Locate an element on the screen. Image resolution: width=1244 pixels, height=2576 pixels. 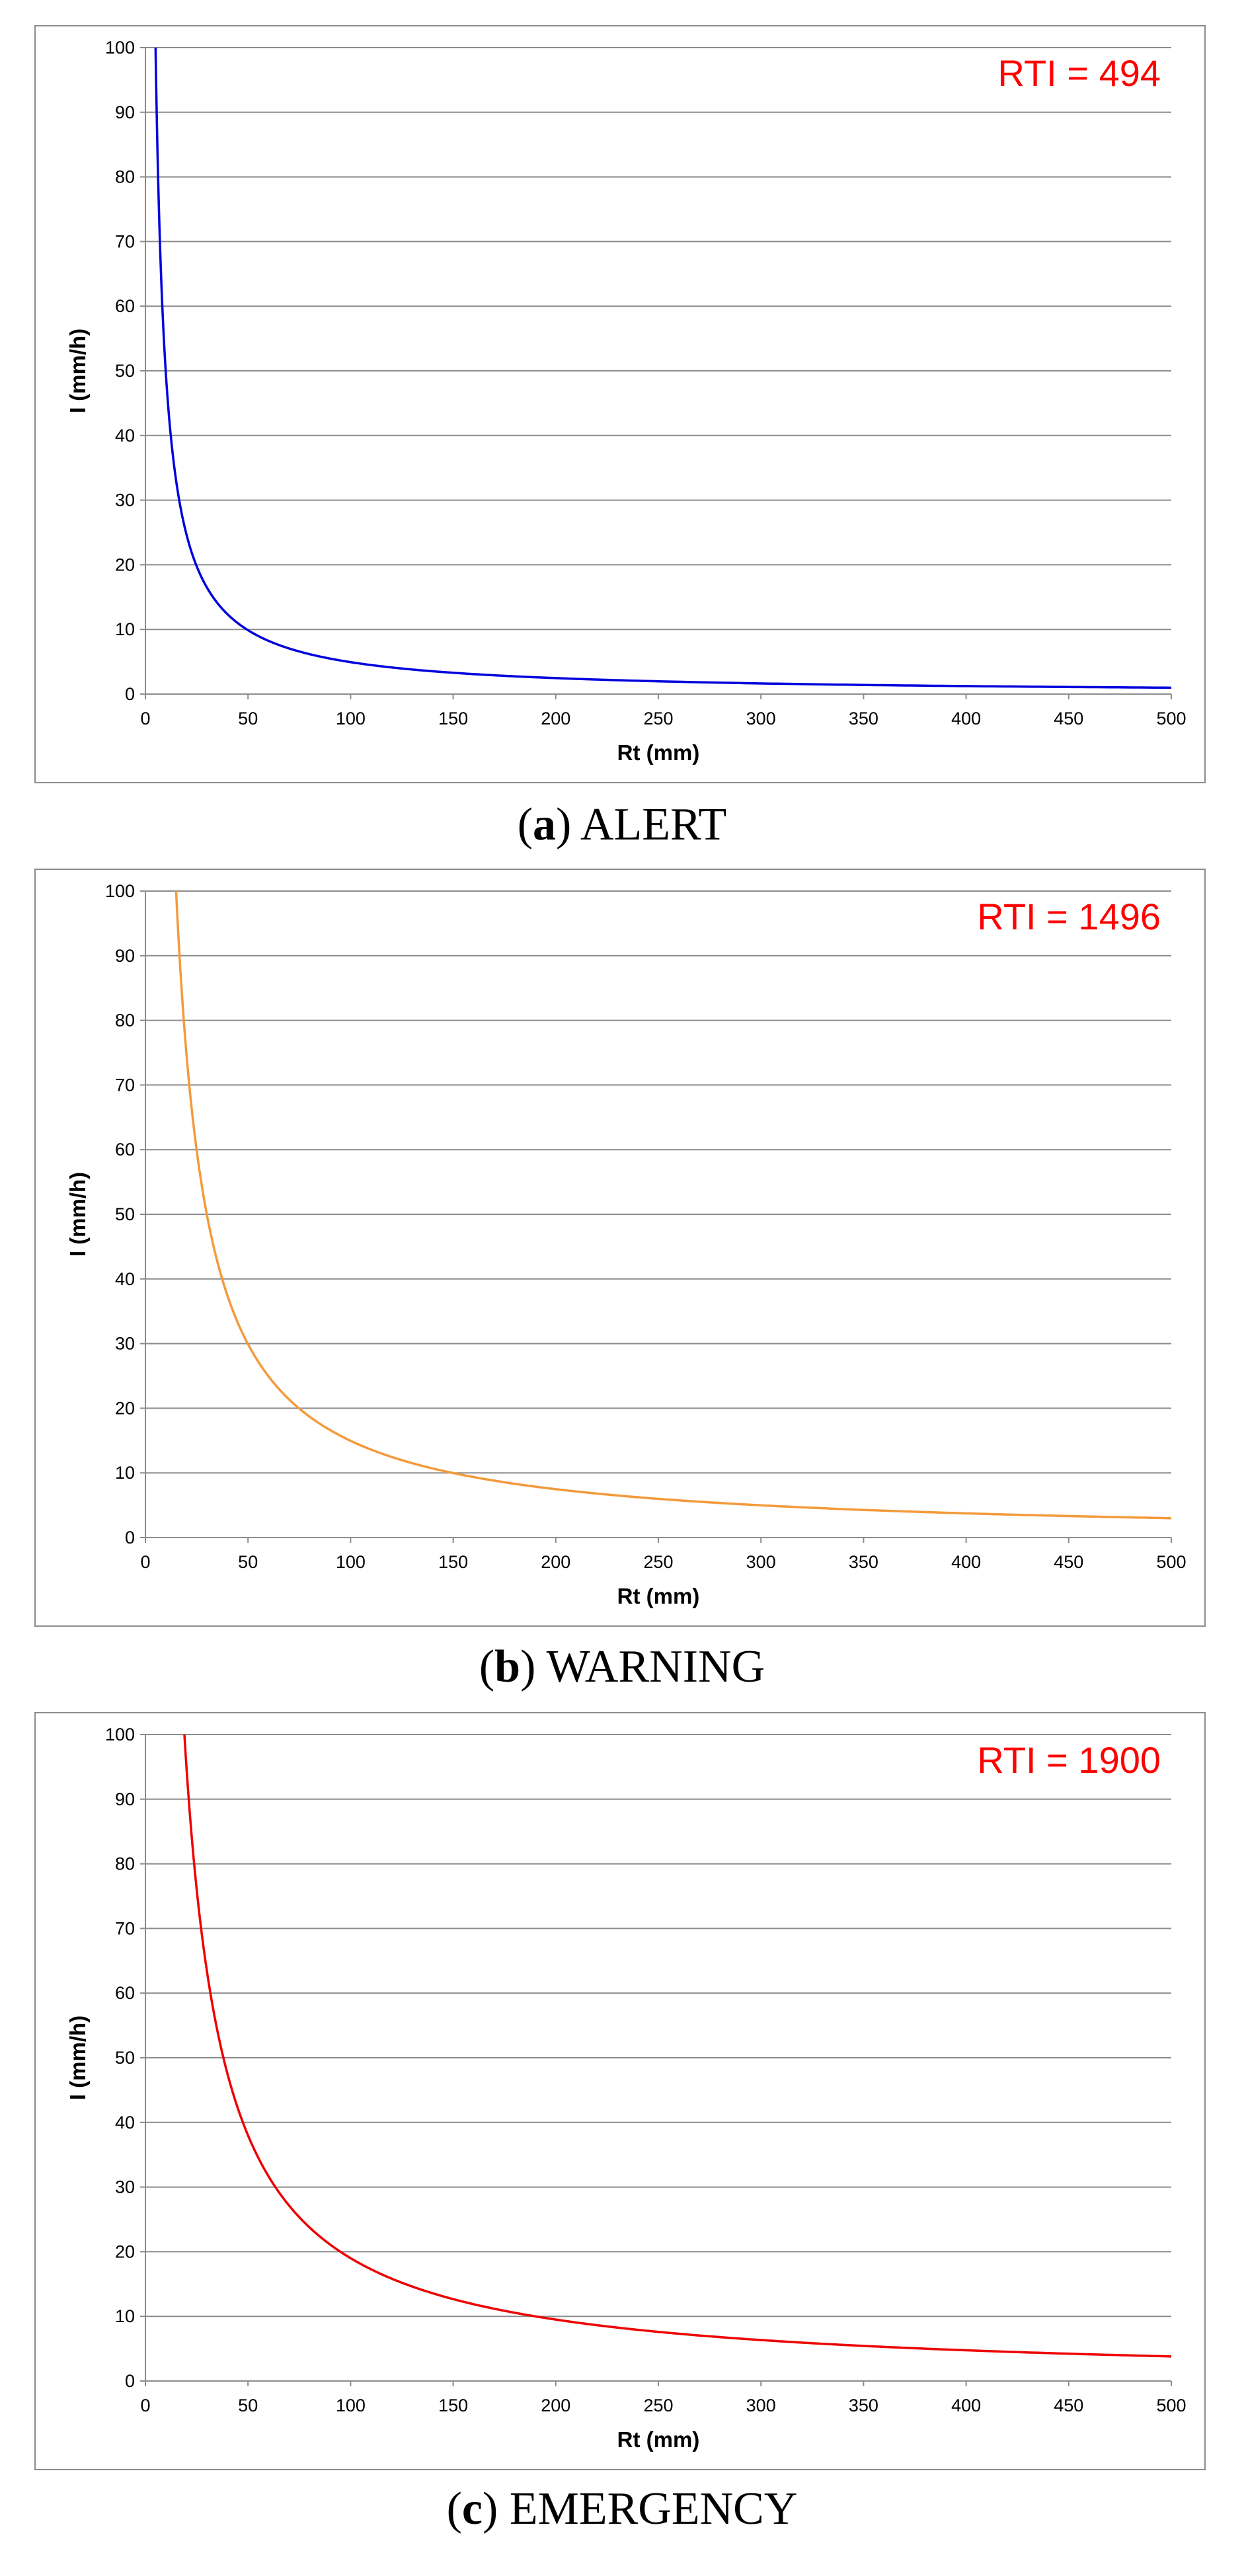
rti-annotation: RTI = 494 is located at coordinates (1079, 73).